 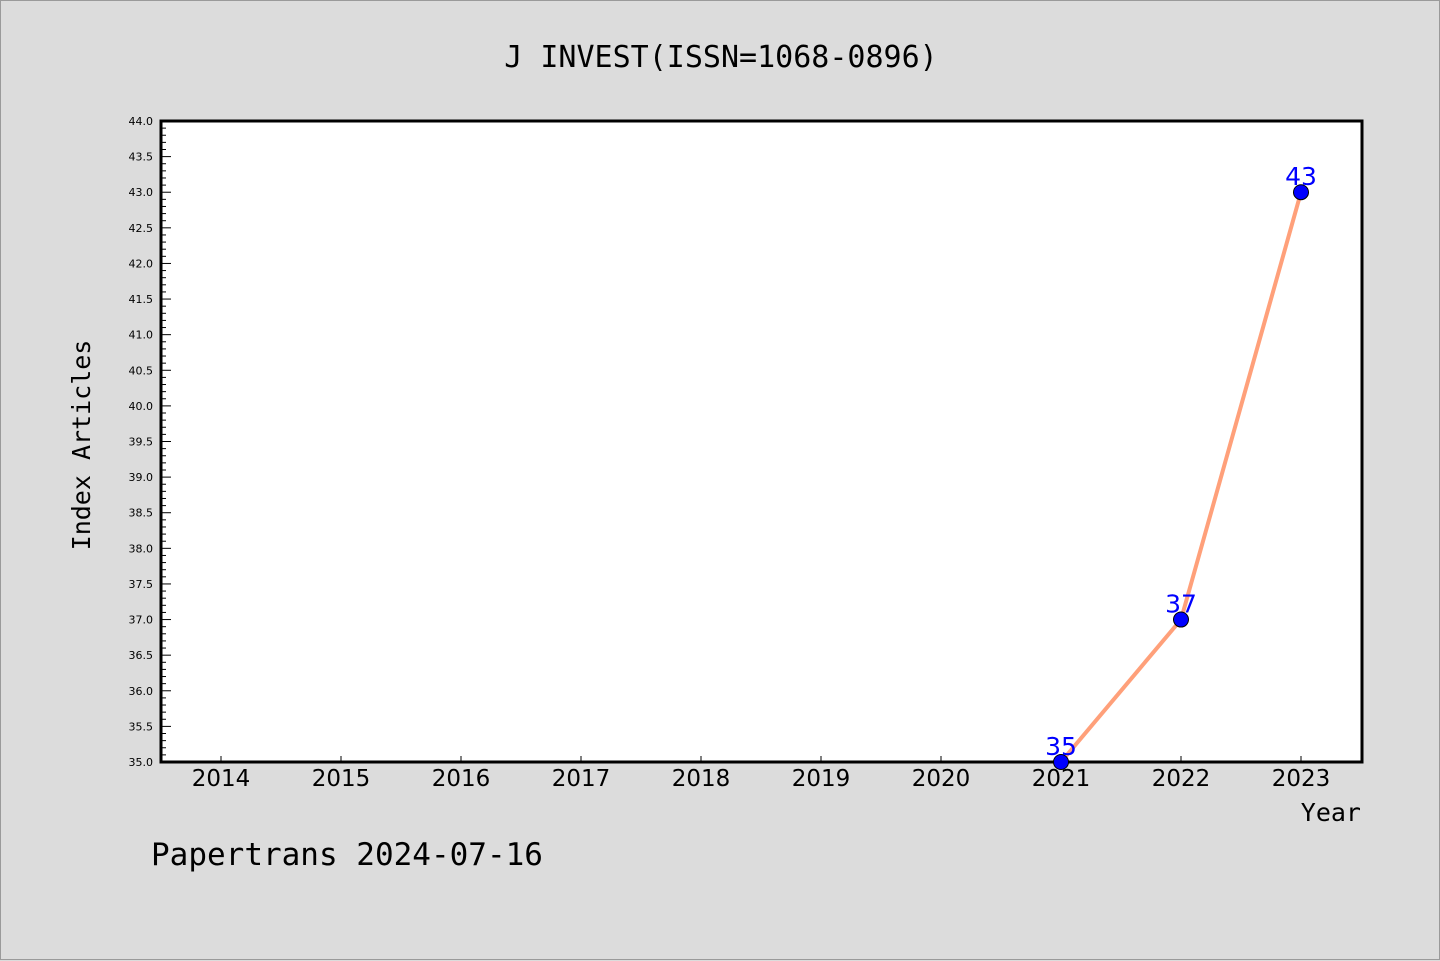 What do you see at coordinates (141, 335) in the screenshot?
I see `y-tick-label: 41.0` at bounding box center [141, 335].